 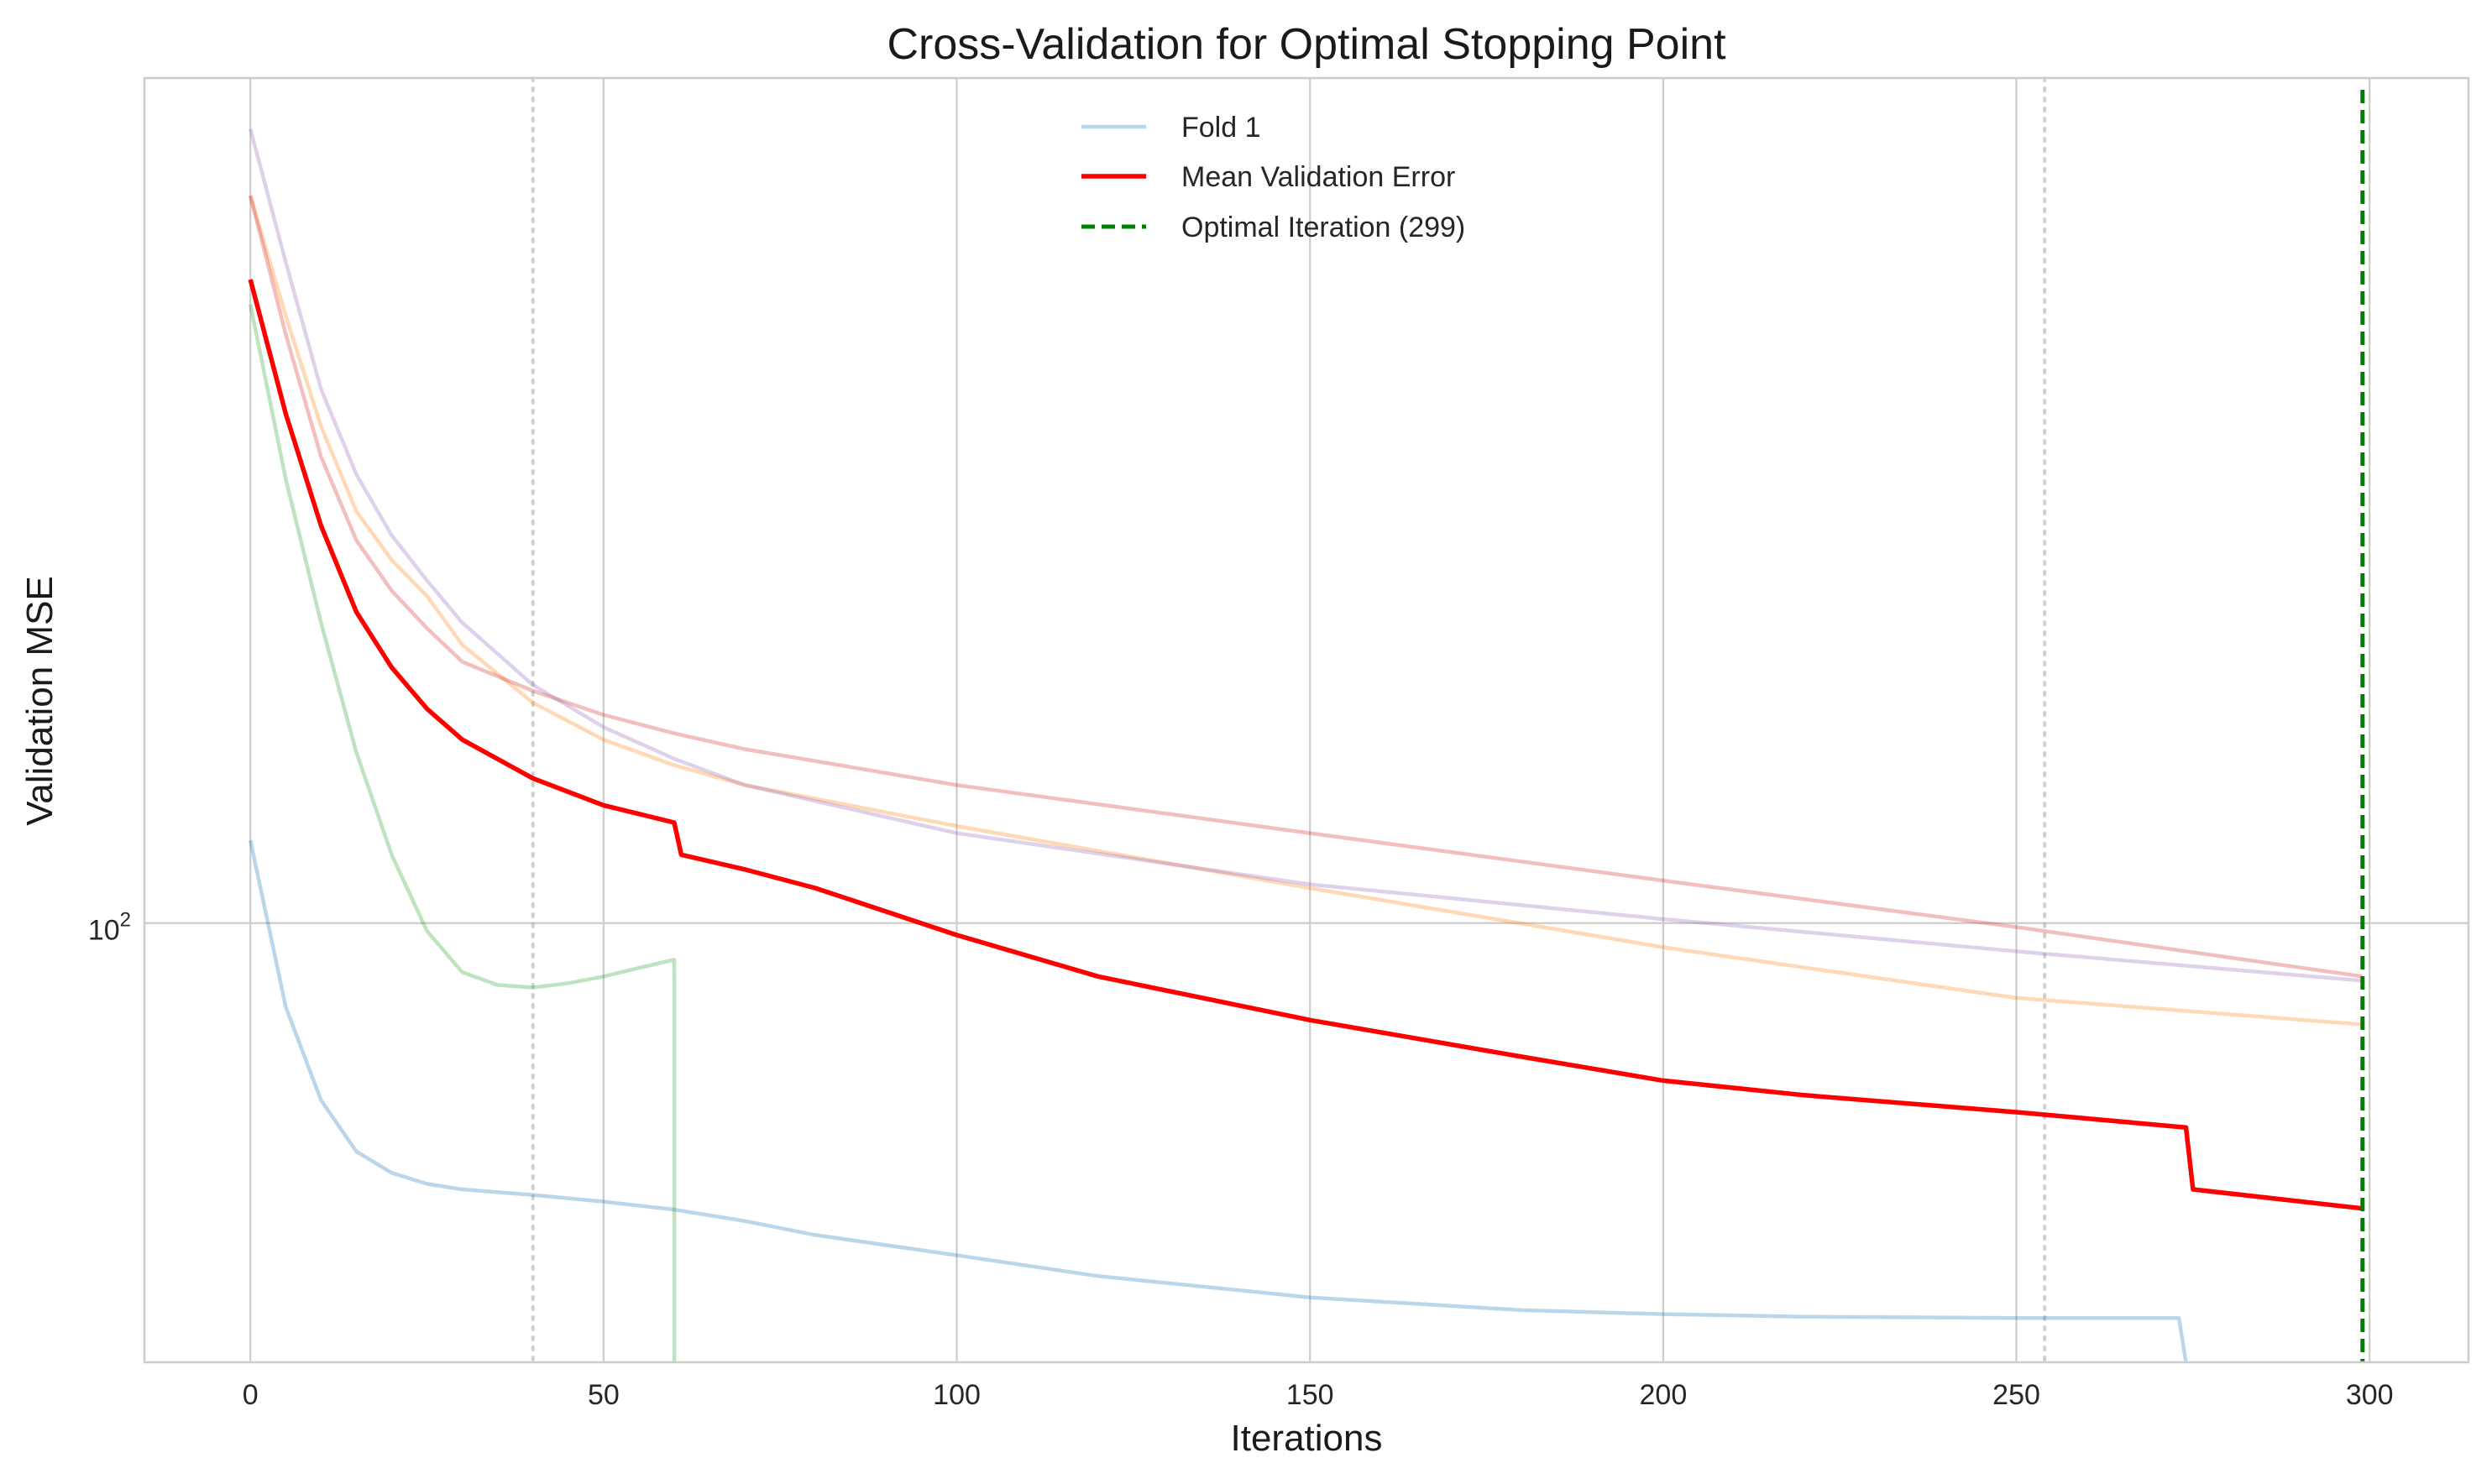 What do you see at coordinates (1221, 128) in the screenshot?
I see `legend-label-fold-1: Fold 1` at bounding box center [1221, 128].